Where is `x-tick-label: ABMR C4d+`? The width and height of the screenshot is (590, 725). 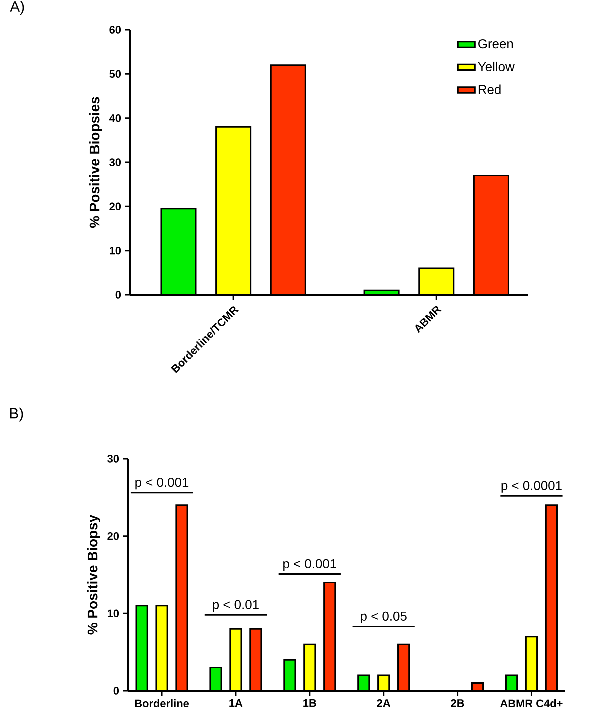 x-tick-label: ABMR C4d+ is located at coordinates (531, 704).